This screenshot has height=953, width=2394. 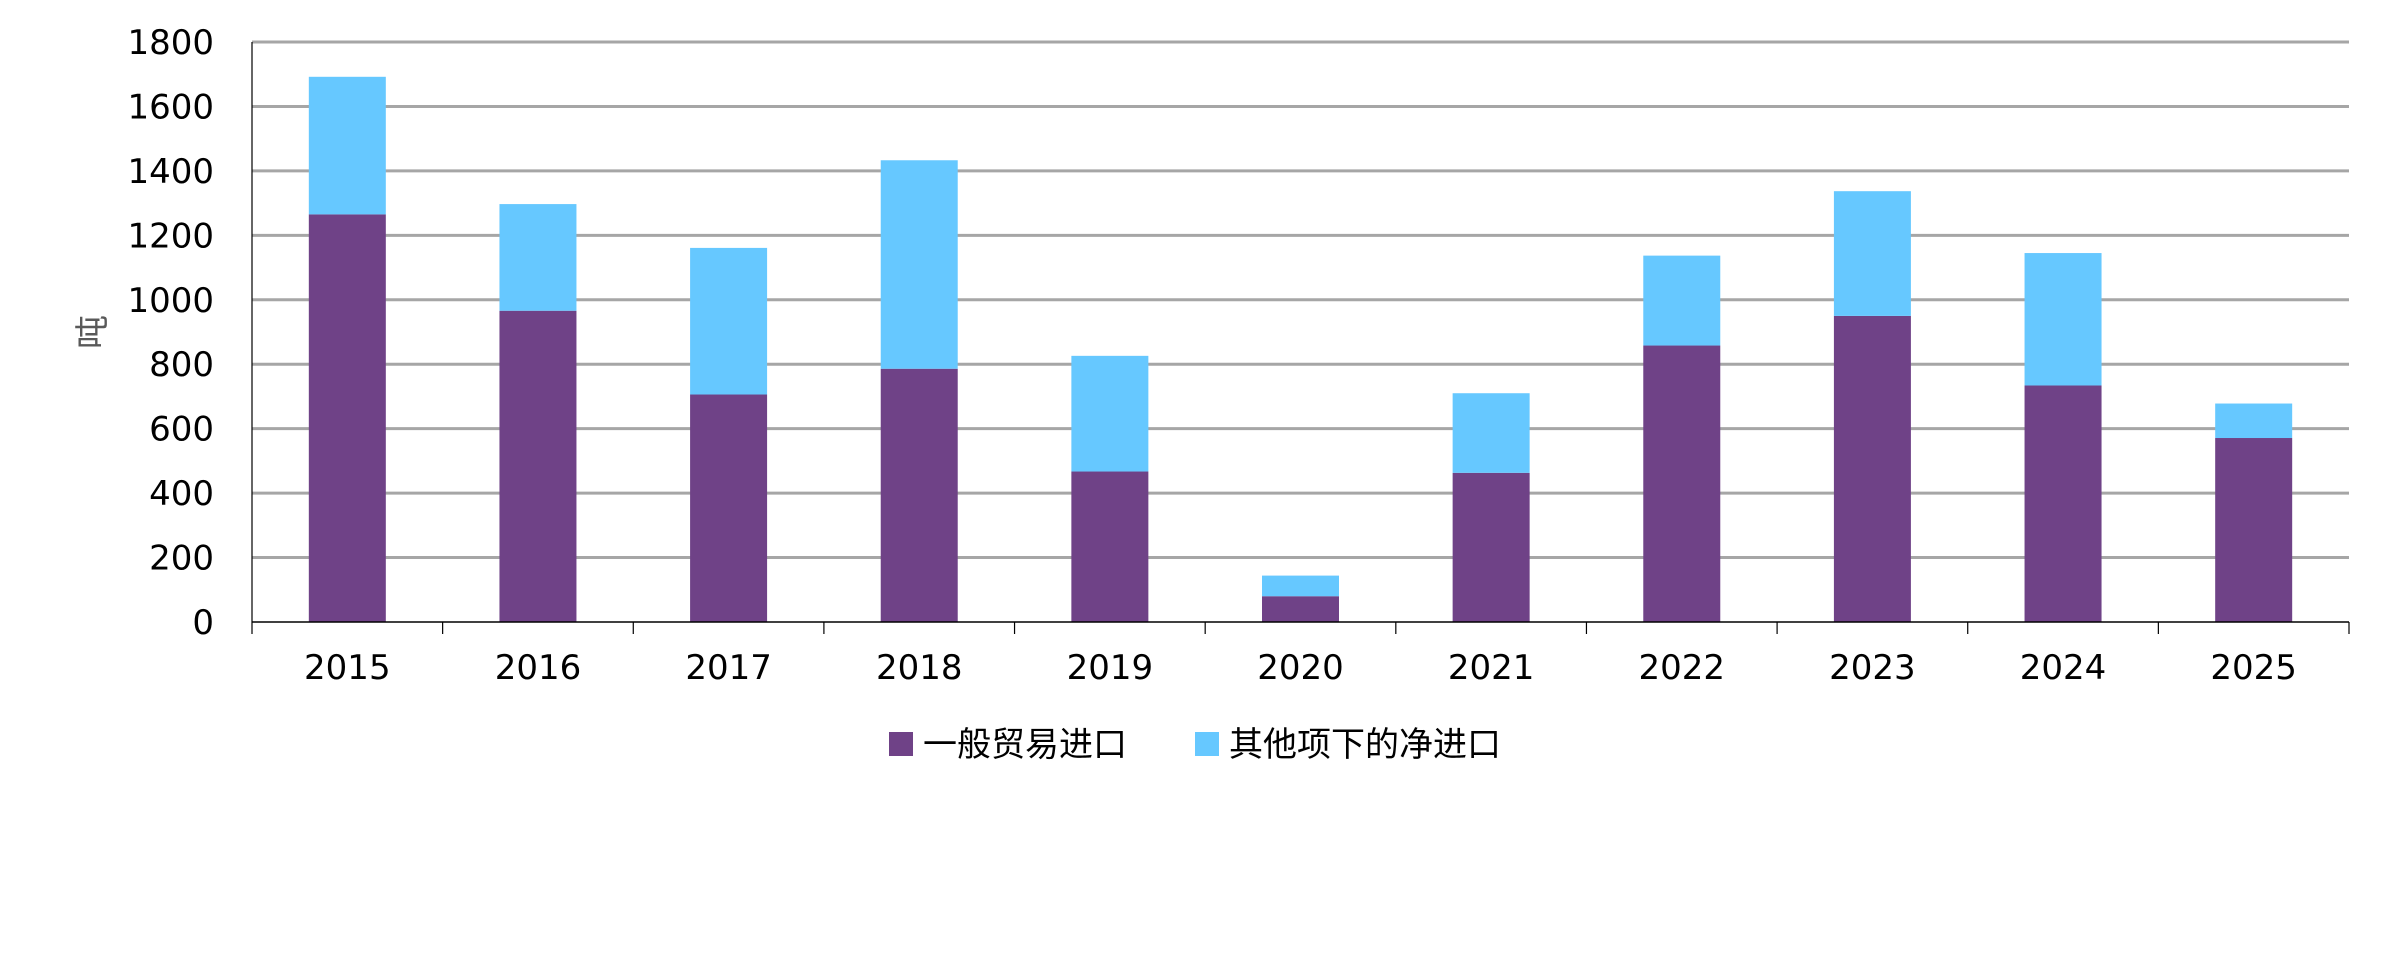 What do you see at coordinates (181, 494) in the screenshot?
I see `y-tick-label: 400` at bounding box center [181, 494].